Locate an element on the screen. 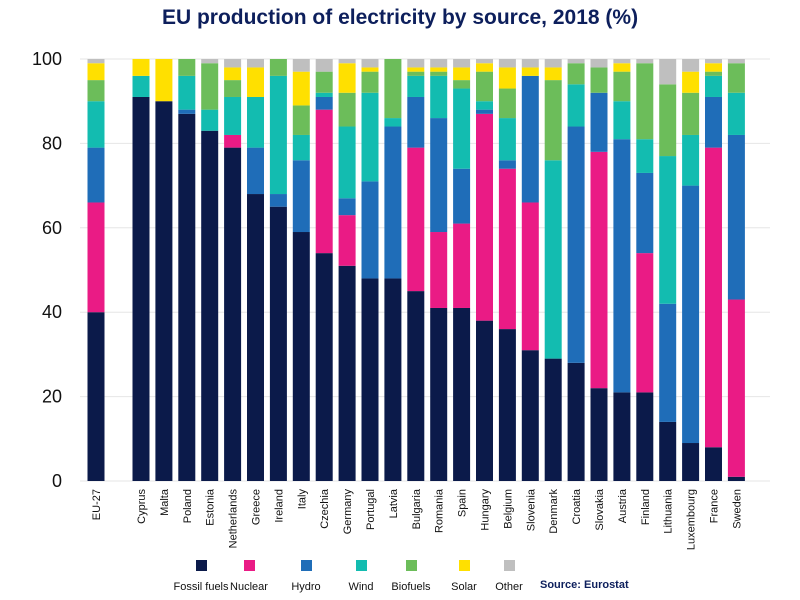  legend-item: Solar is located at coordinates (464, 576).